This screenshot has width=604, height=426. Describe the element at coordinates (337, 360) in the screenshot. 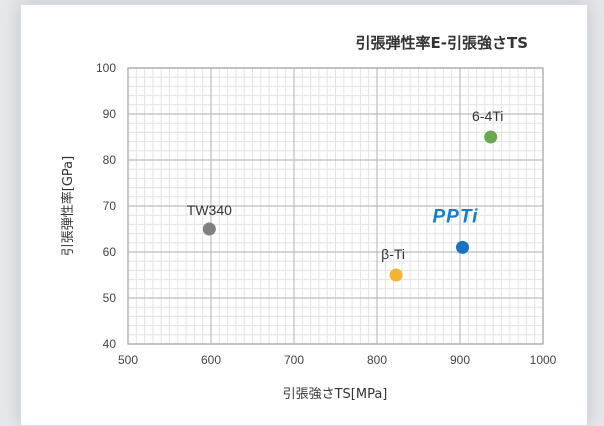

I see `x-tick-labels: 500 600 700 800 900 1000` at that location.